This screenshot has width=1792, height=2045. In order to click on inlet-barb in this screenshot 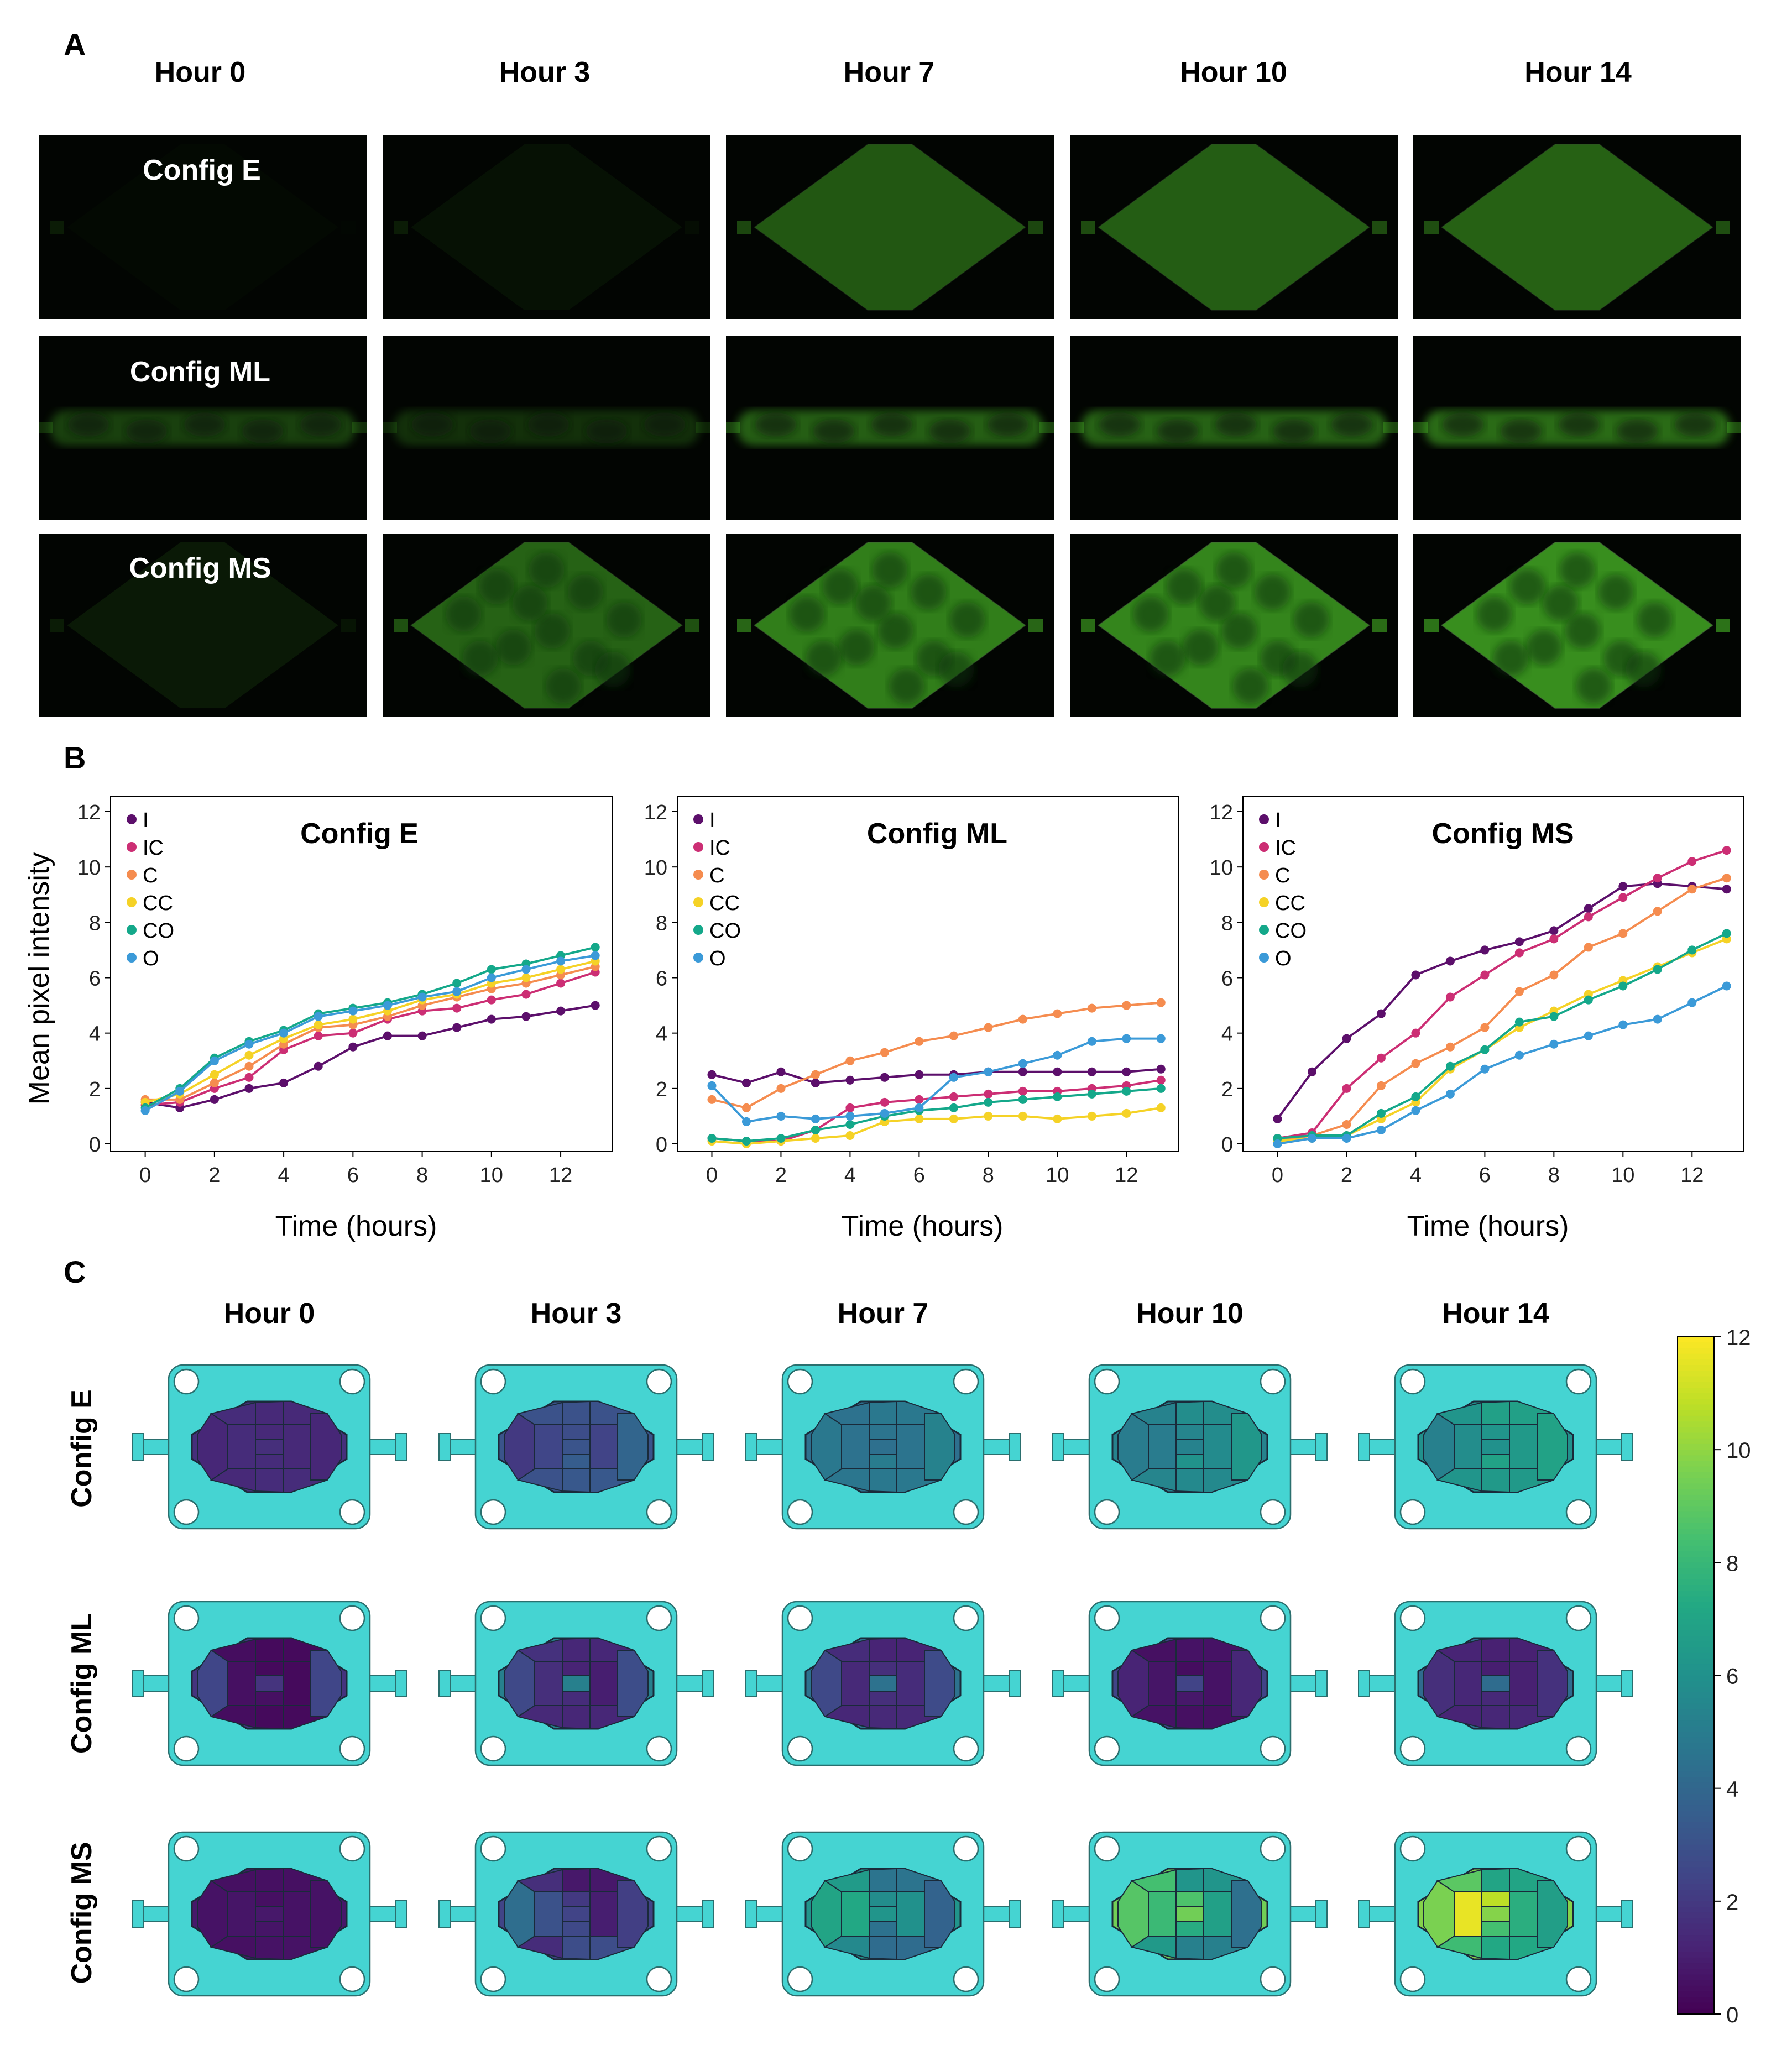, I will do `click(1364, 1914)`.